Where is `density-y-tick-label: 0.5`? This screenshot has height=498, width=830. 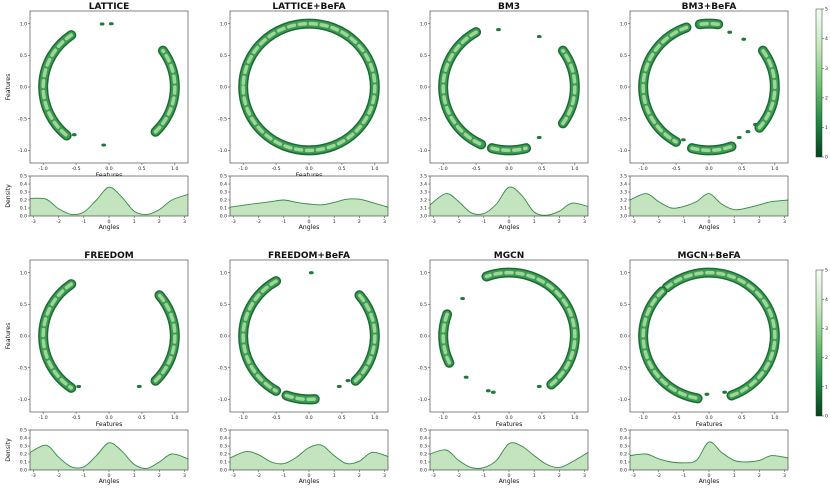 density-y-tick-label: 0.5 is located at coordinates (223, 177).